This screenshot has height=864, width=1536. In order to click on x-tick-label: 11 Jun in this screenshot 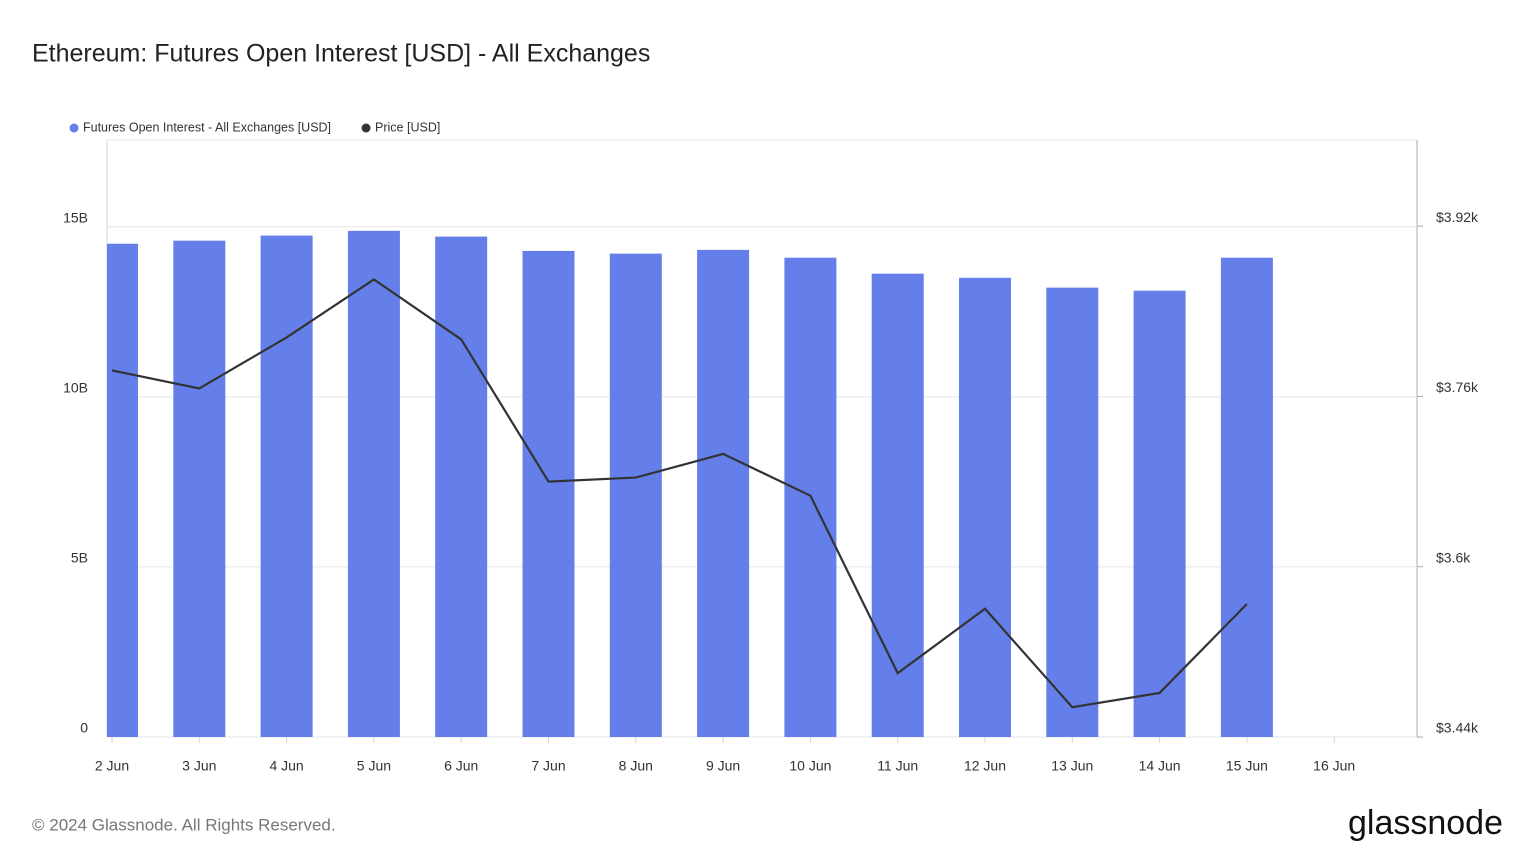, I will do `click(897, 766)`.